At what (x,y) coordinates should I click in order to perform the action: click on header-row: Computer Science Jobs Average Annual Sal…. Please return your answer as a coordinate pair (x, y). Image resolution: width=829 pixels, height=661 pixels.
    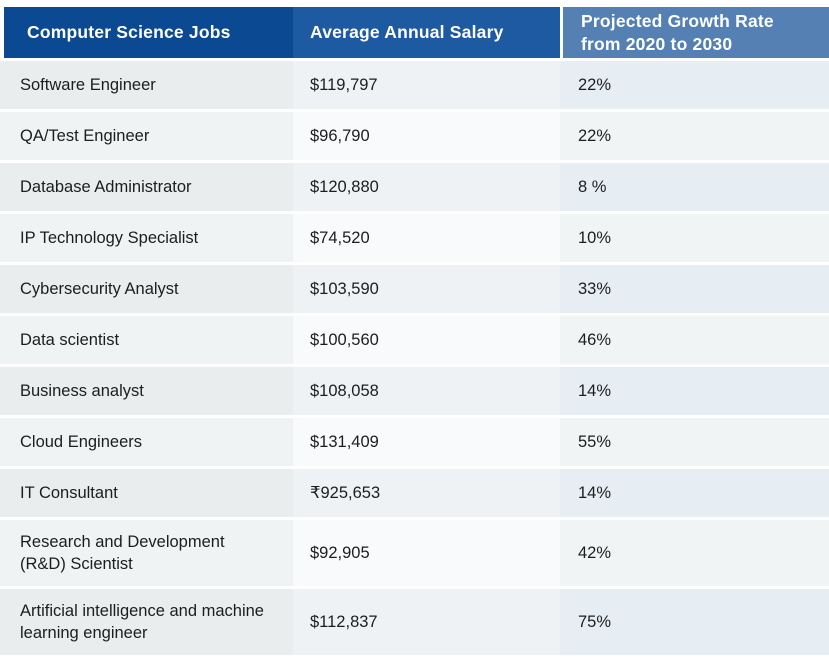
    Looking at the image, I should click on (414, 30).